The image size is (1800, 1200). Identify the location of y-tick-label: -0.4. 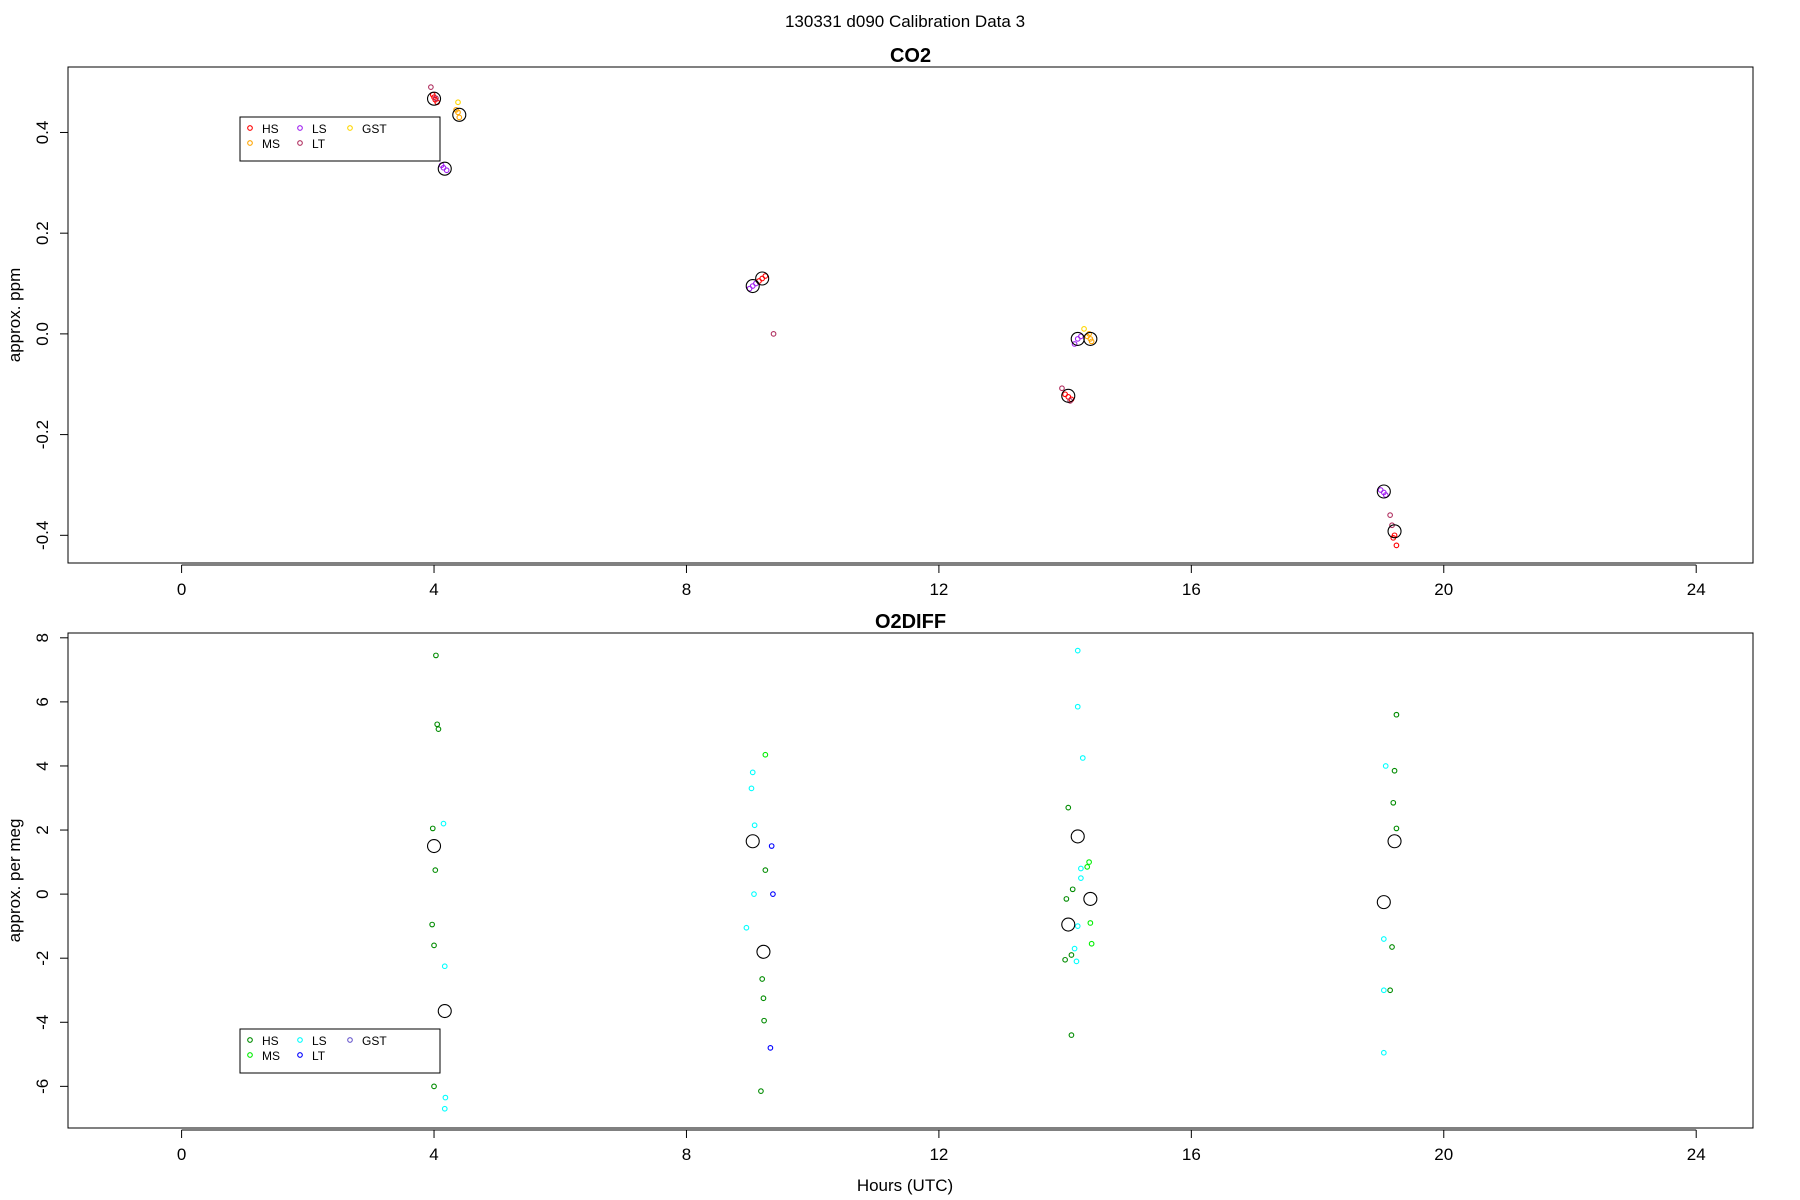
(42, 535).